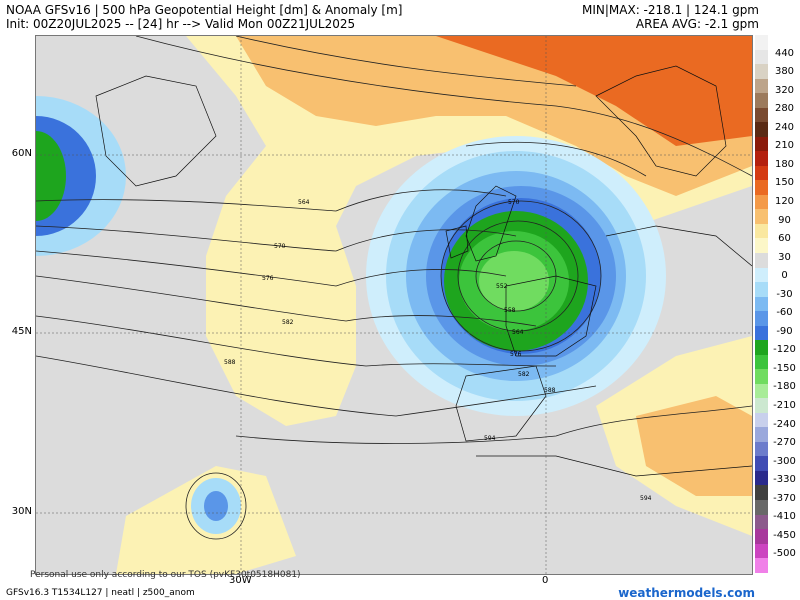  What do you see at coordinates (784, 146) in the screenshot?
I see `colorbar-label: 210` at bounding box center [784, 146].